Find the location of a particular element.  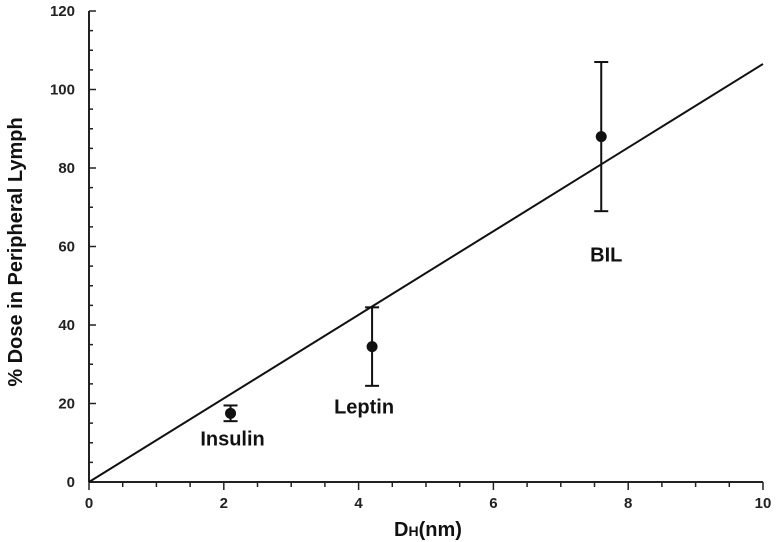

data-point-leptin is located at coordinates (372, 347).